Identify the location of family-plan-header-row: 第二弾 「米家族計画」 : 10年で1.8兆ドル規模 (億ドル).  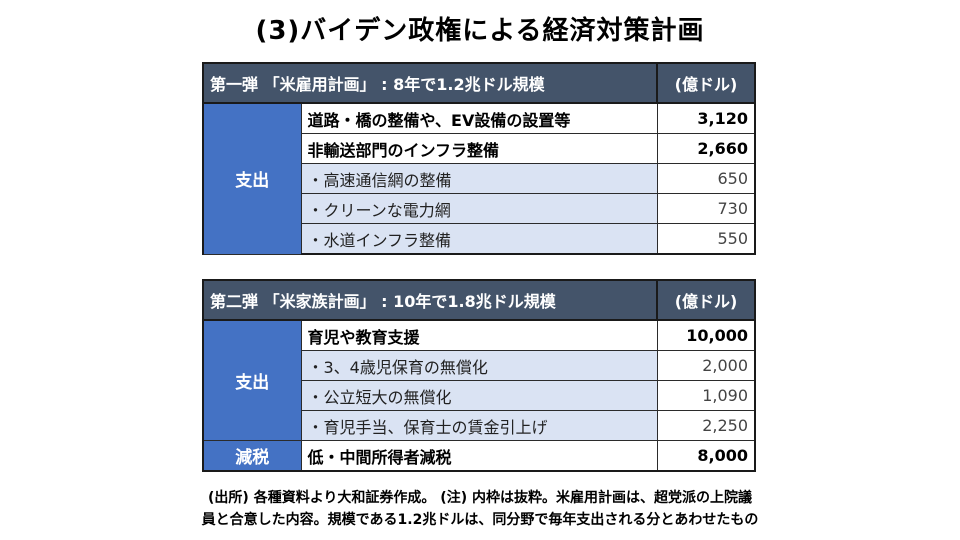
(479, 300).